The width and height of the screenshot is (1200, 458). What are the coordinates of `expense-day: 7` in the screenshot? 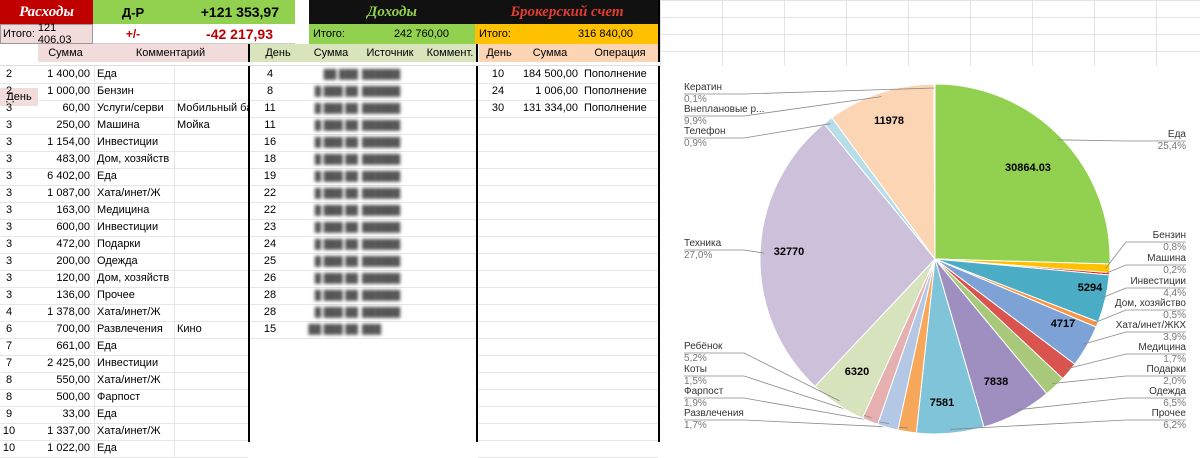 It's located at (9, 346).